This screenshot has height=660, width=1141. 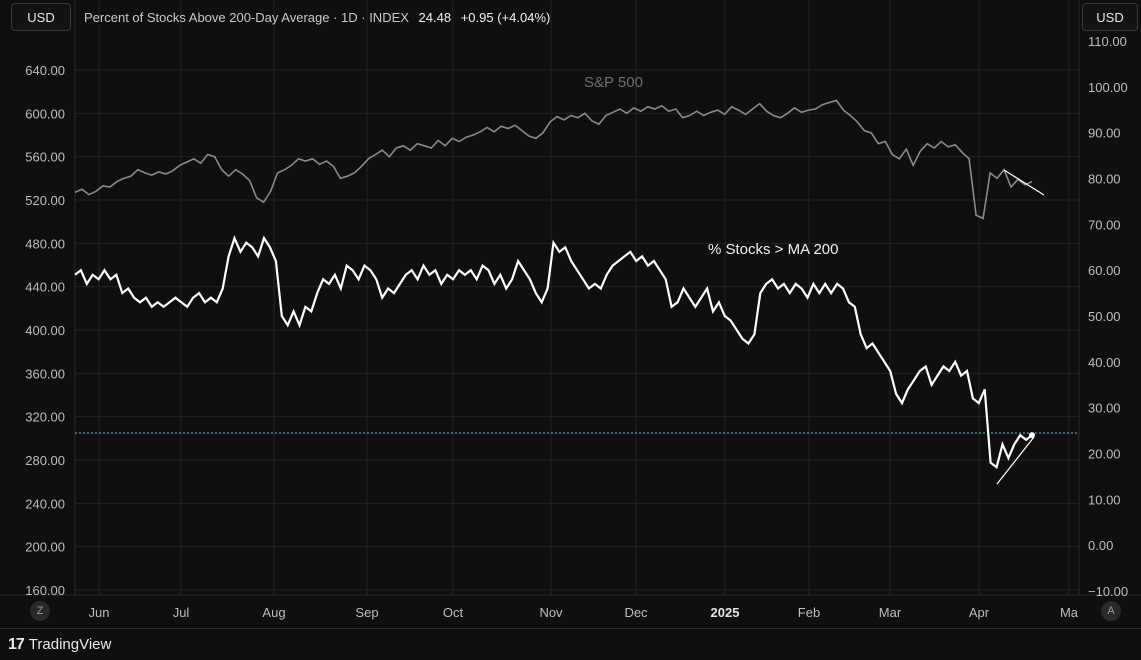 I want to click on left-tick-label: 560.00, so click(x=45, y=157).